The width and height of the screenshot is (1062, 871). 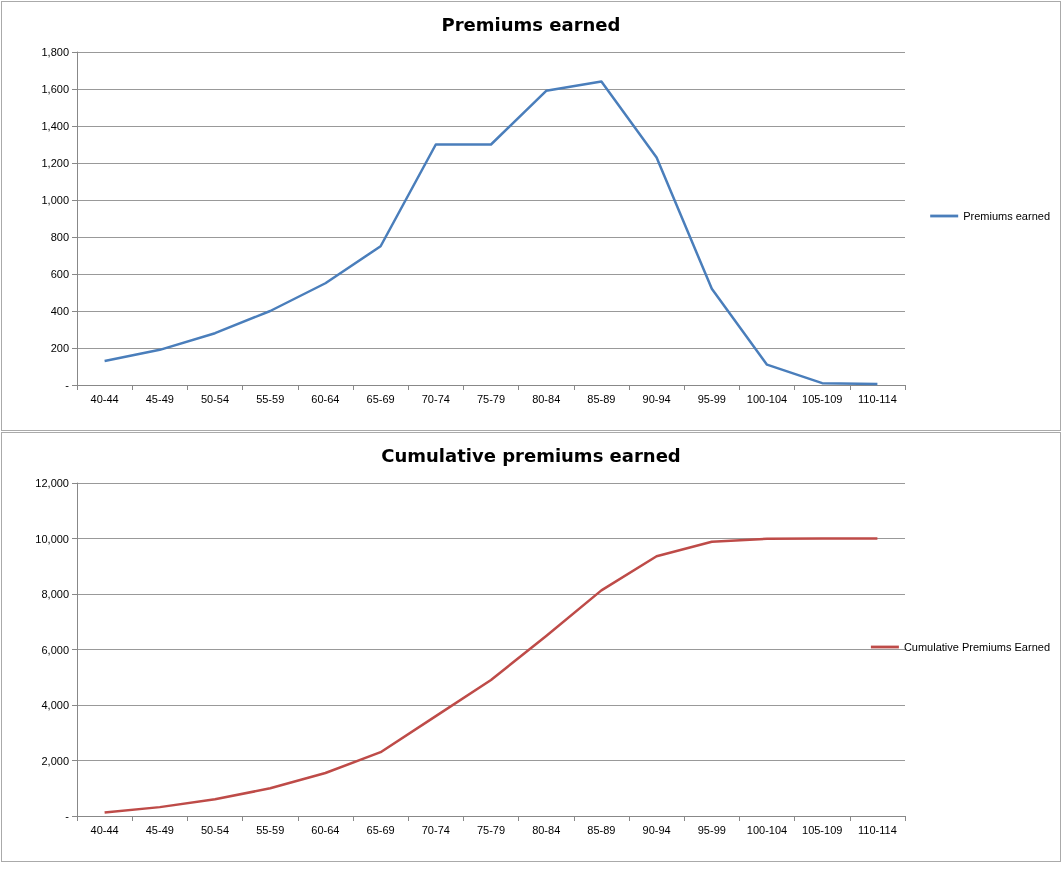 What do you see at coordinates (55, 649) in the screenshot?
I see `y-tick-label: 6,000` at bounding box center [55, 649].